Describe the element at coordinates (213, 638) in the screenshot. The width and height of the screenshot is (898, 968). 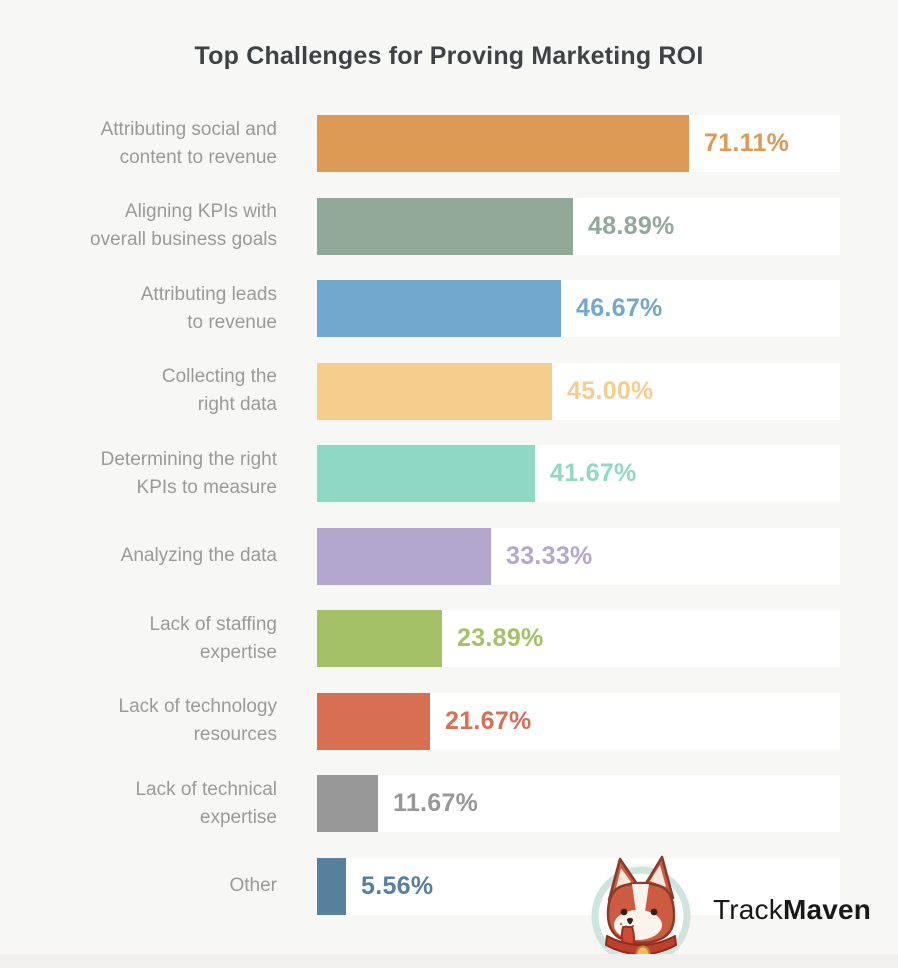
I see `category-label: Lack of staffing expertise` at that location.